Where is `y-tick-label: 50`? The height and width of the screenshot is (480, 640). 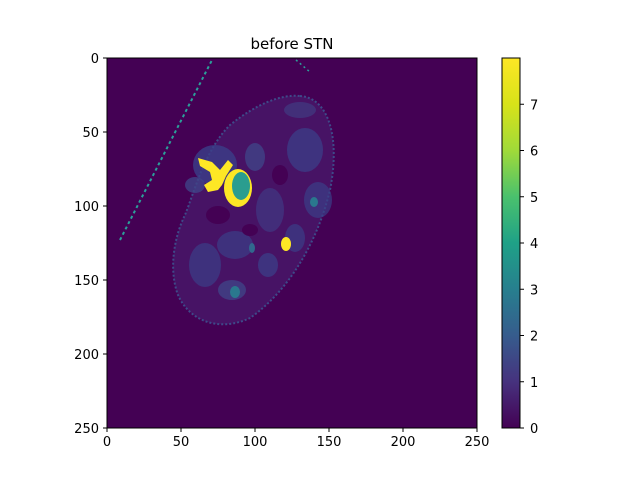
y-tick-label: 50 is located at coordinates (90, 133).